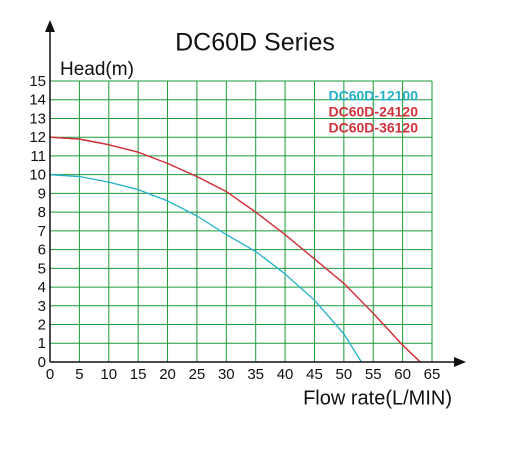  I want to click on y-axis-label: Head(m), so click(97, 69).